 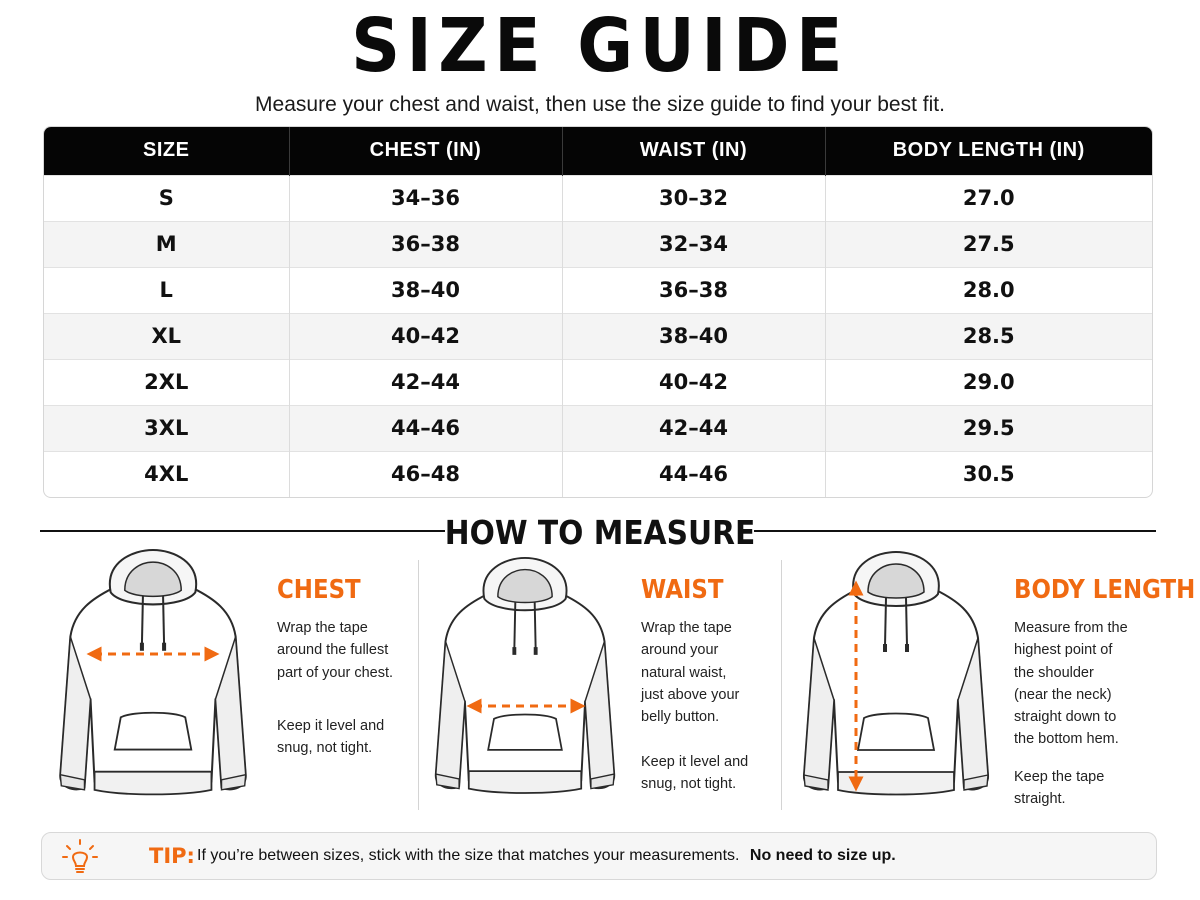 What do you see at coordinates (426, 243) in the screenshot?
I see `cell-chest: 36–38` at bounding box center [426, 243].